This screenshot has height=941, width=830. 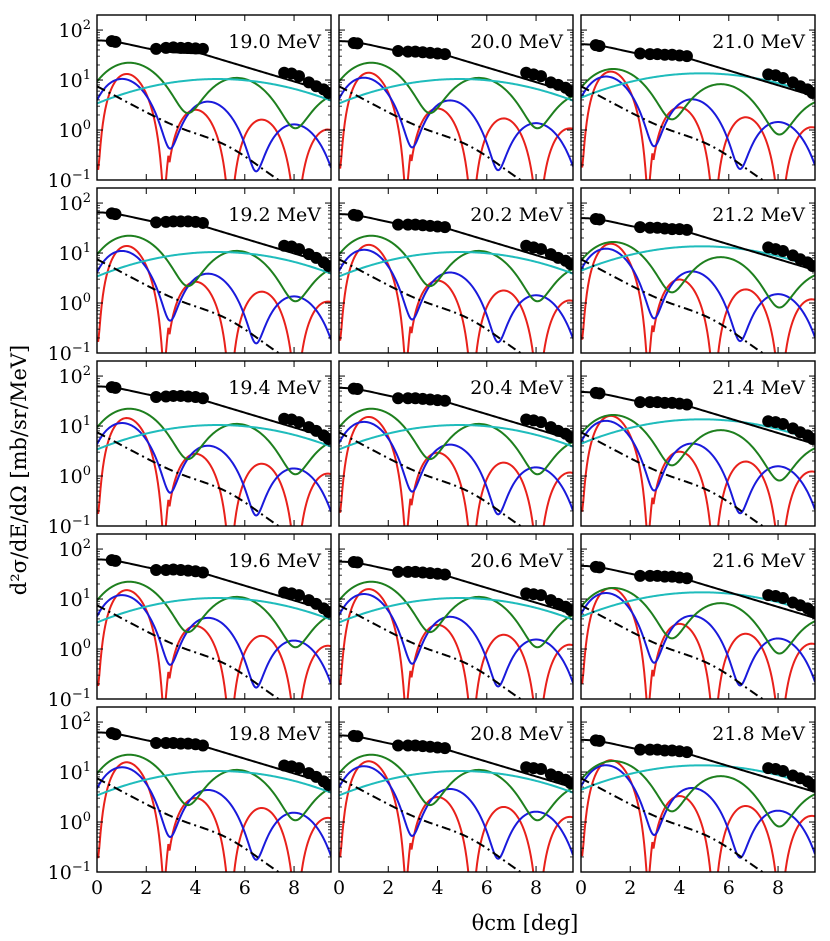 I want to click on panel-194: 10² 10¹ 10⁰ 10⁻¹ 19.4 MeV, so click(x=190, y=449).